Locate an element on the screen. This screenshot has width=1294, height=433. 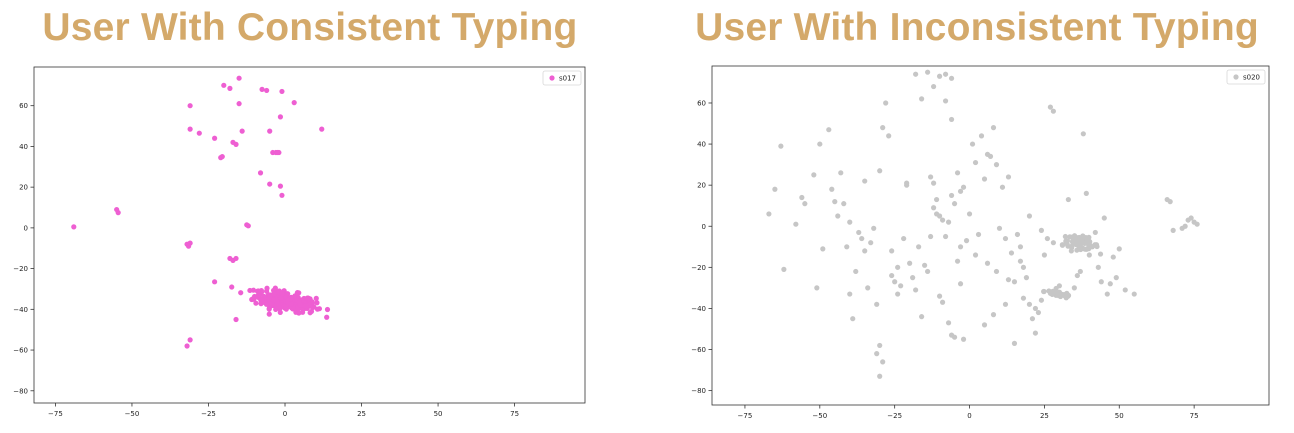
y-tick-label: 0 is located at coordinates (26, 228).